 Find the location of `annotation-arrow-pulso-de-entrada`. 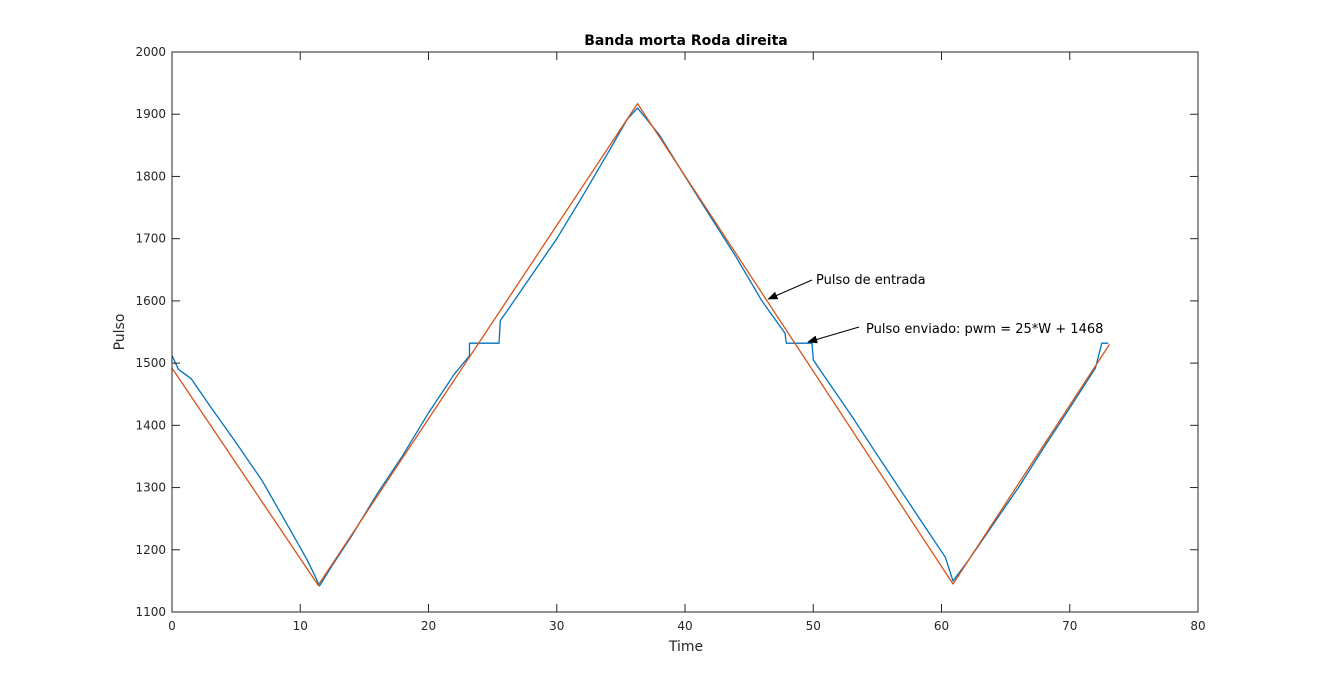

annotation-arrow-pulso-de-entrada is located at coordinates (790, 289).